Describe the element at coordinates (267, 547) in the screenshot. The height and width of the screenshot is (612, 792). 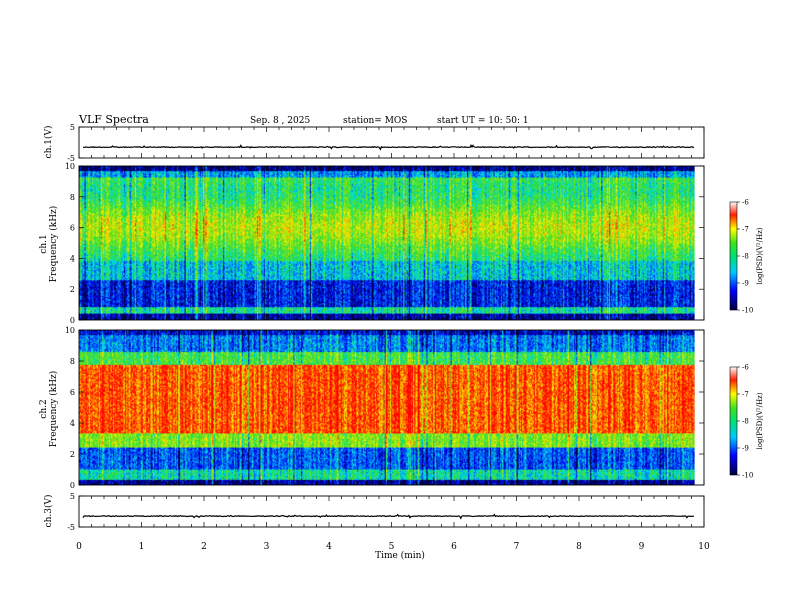
I see `x-tick-label: 3` at that location.